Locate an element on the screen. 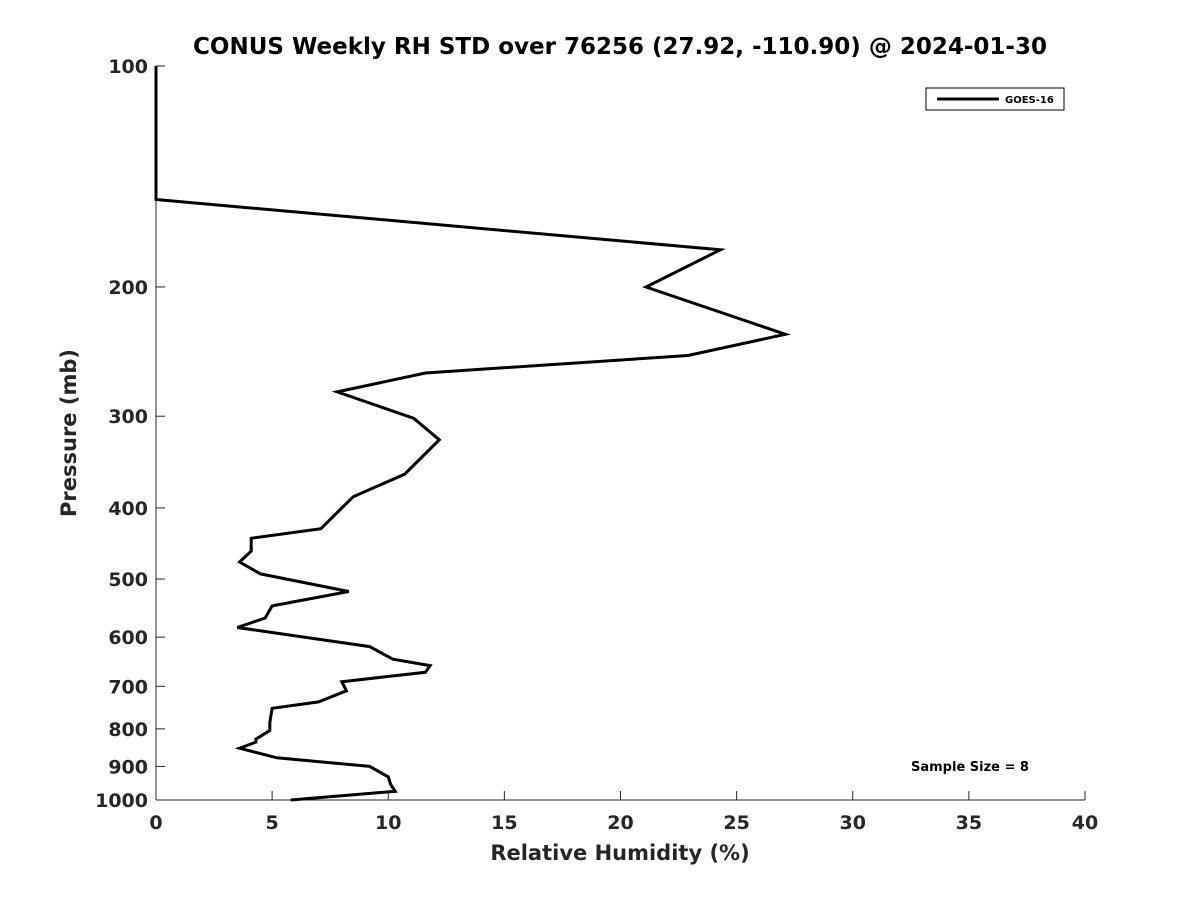 Image resolution: width=1200 pixels, height=900 pixels. x-axis-title: Relative Humidity (%) is located at coordinates (619, 853).